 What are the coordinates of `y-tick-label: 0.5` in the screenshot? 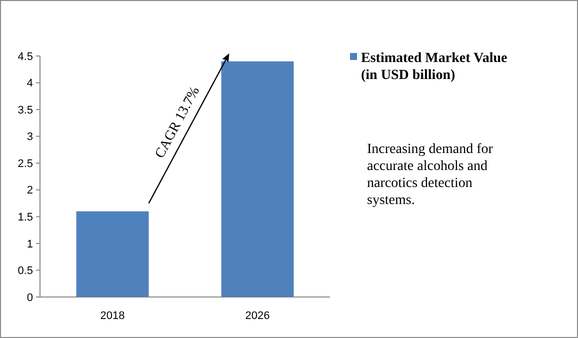 It's located at (25, 271).